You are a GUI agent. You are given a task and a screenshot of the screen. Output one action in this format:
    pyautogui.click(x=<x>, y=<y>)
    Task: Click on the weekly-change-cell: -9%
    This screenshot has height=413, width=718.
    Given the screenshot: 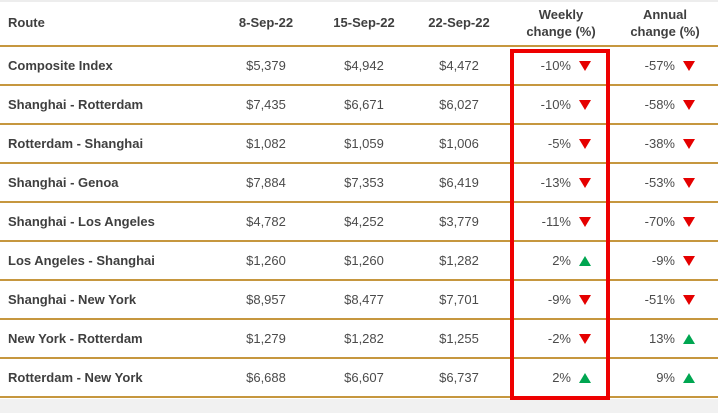 What is the action you would take?
    pyautogui.click(x=561, y=300)
    